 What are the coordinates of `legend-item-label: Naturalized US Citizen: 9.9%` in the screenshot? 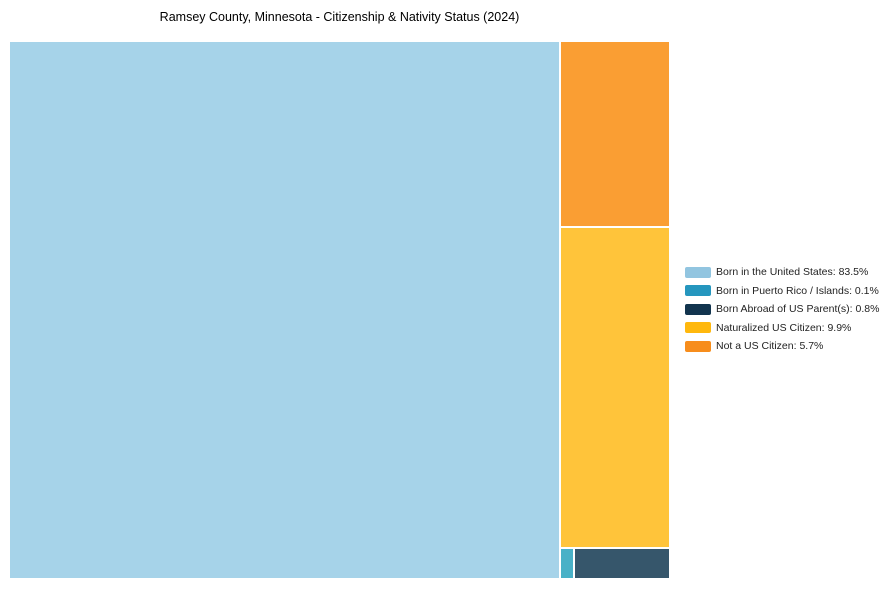 It's located at (784, 327).